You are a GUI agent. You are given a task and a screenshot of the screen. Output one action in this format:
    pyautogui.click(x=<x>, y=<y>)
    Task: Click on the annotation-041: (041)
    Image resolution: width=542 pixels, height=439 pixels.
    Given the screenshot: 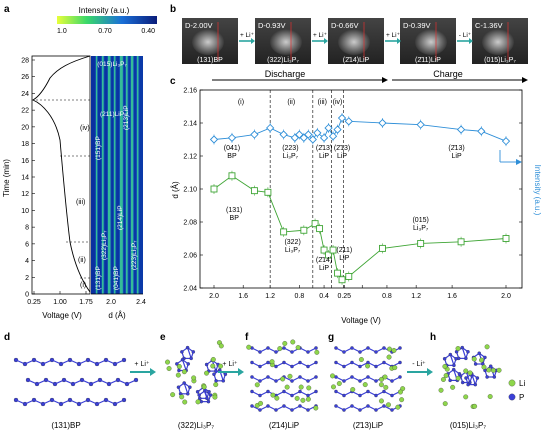 What is the action you would take?
    pyautogui.click(x=232, y=148)
    